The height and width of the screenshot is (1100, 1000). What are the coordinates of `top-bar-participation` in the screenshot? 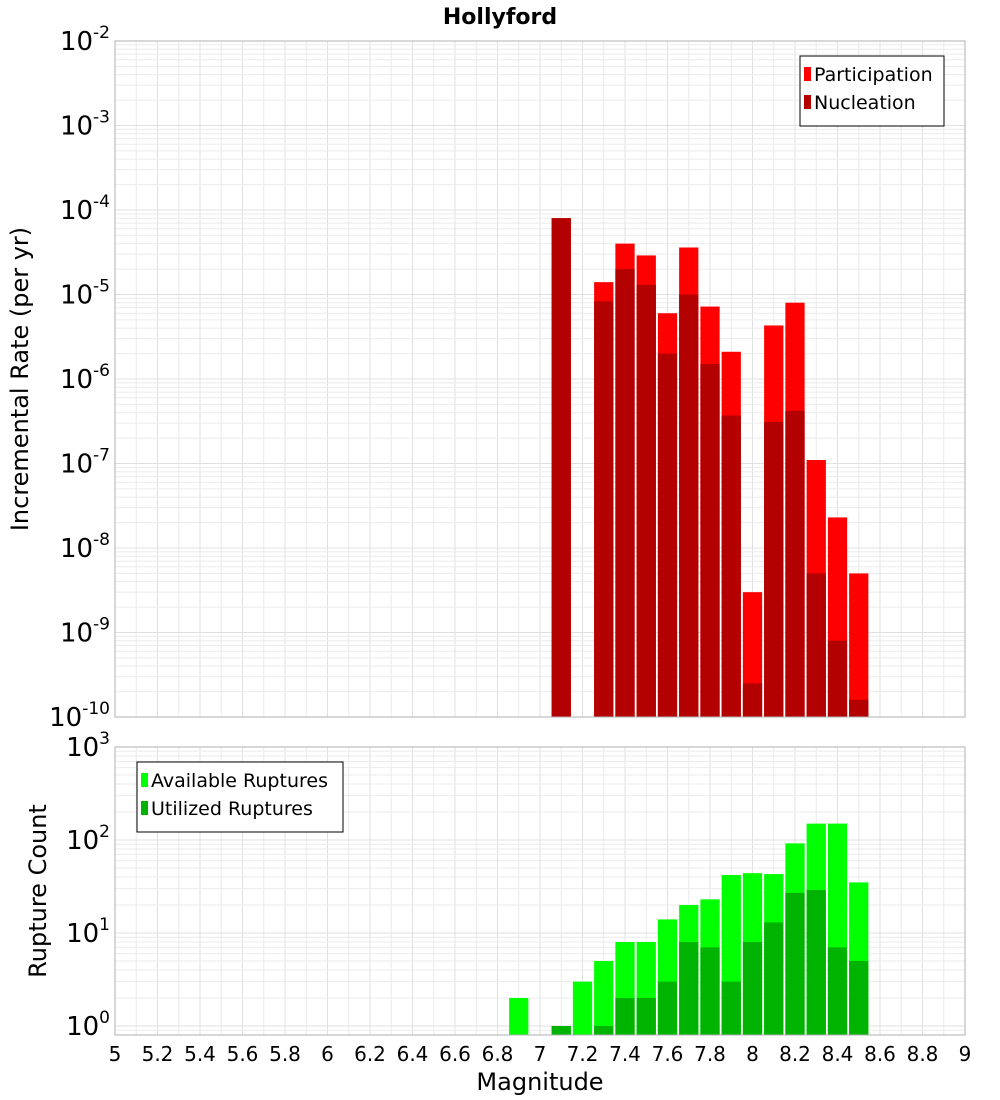 It's located at (859, 645).